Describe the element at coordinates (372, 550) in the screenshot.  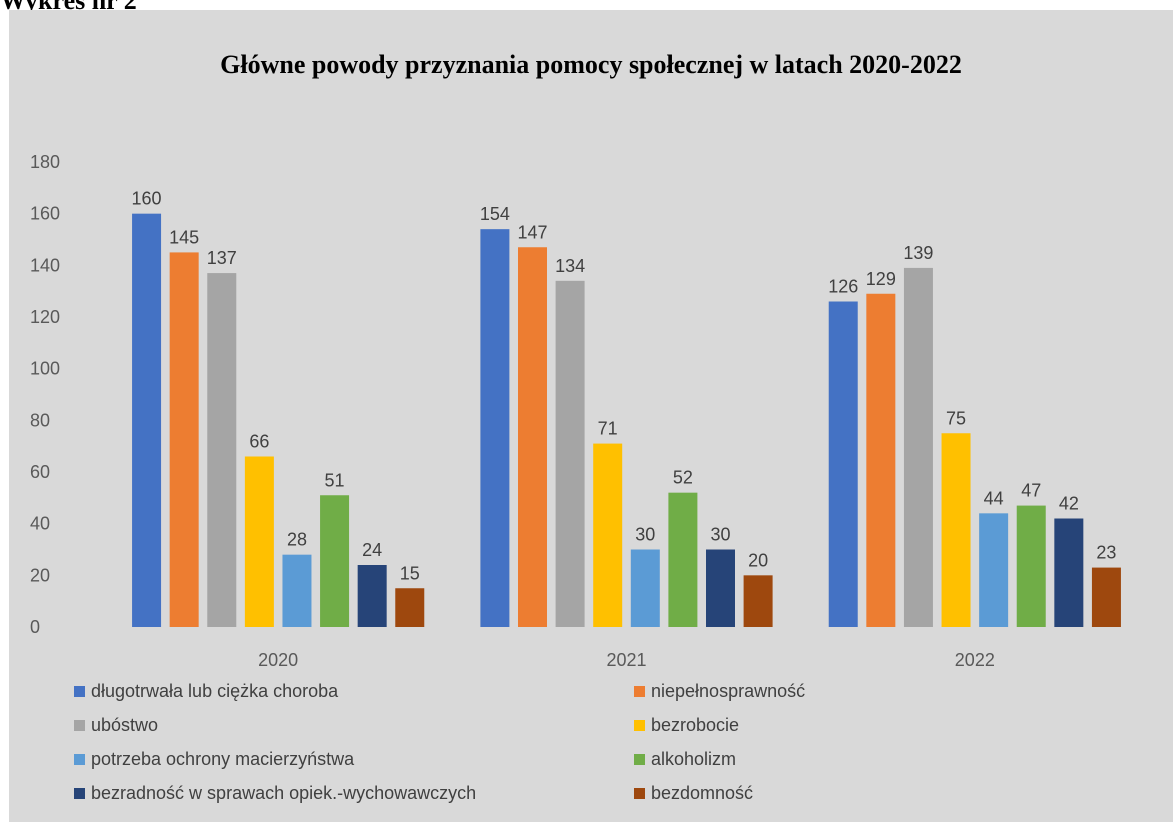
I see `data-label: 24` at that location.